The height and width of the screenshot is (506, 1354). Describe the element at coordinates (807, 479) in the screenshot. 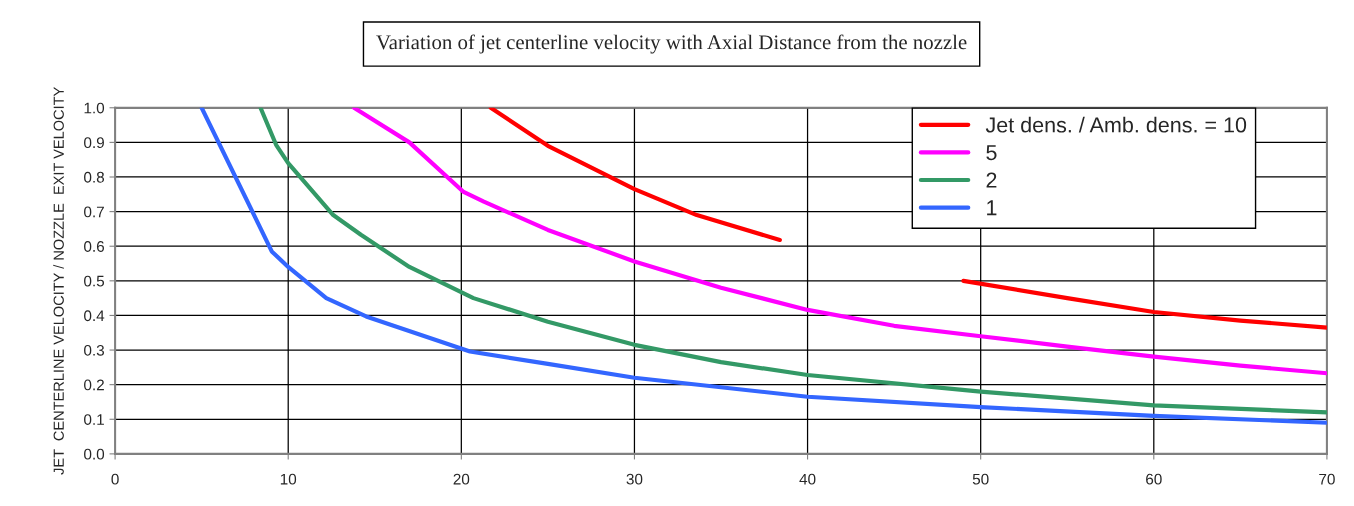

I see `x-tick-label: 40` at that location.